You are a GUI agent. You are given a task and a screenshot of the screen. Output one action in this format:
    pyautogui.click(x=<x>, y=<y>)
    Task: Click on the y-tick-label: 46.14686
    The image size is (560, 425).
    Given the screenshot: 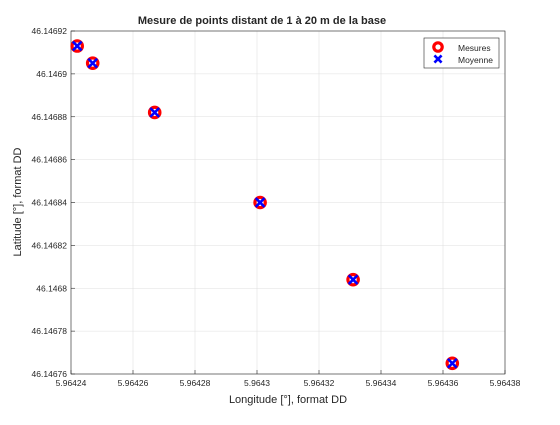 What is the action you would take?
    pyautogui.click(x=50, y=160)
    